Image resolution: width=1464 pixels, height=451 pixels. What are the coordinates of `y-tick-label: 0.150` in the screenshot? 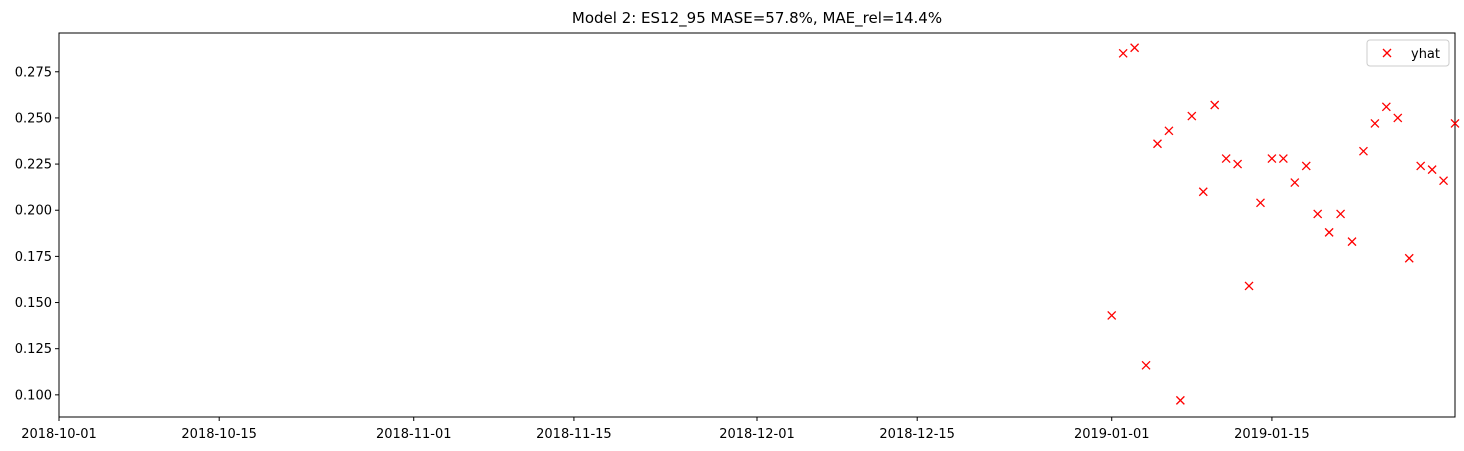 It's located at (33, 303).